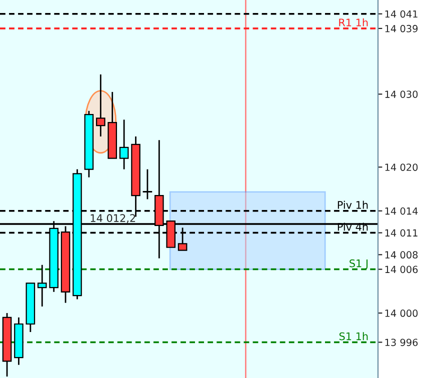 The image size is (425, 378). Describe the element at coordinates (401, 167) in the screenshot. I see `y-tick-label: 14 020` at that location.